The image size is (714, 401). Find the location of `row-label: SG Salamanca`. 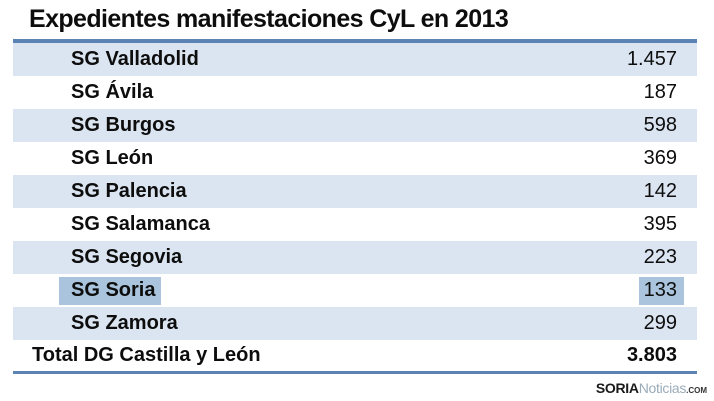

row-label: SG Salamanca is located at coordinates (140, 224).